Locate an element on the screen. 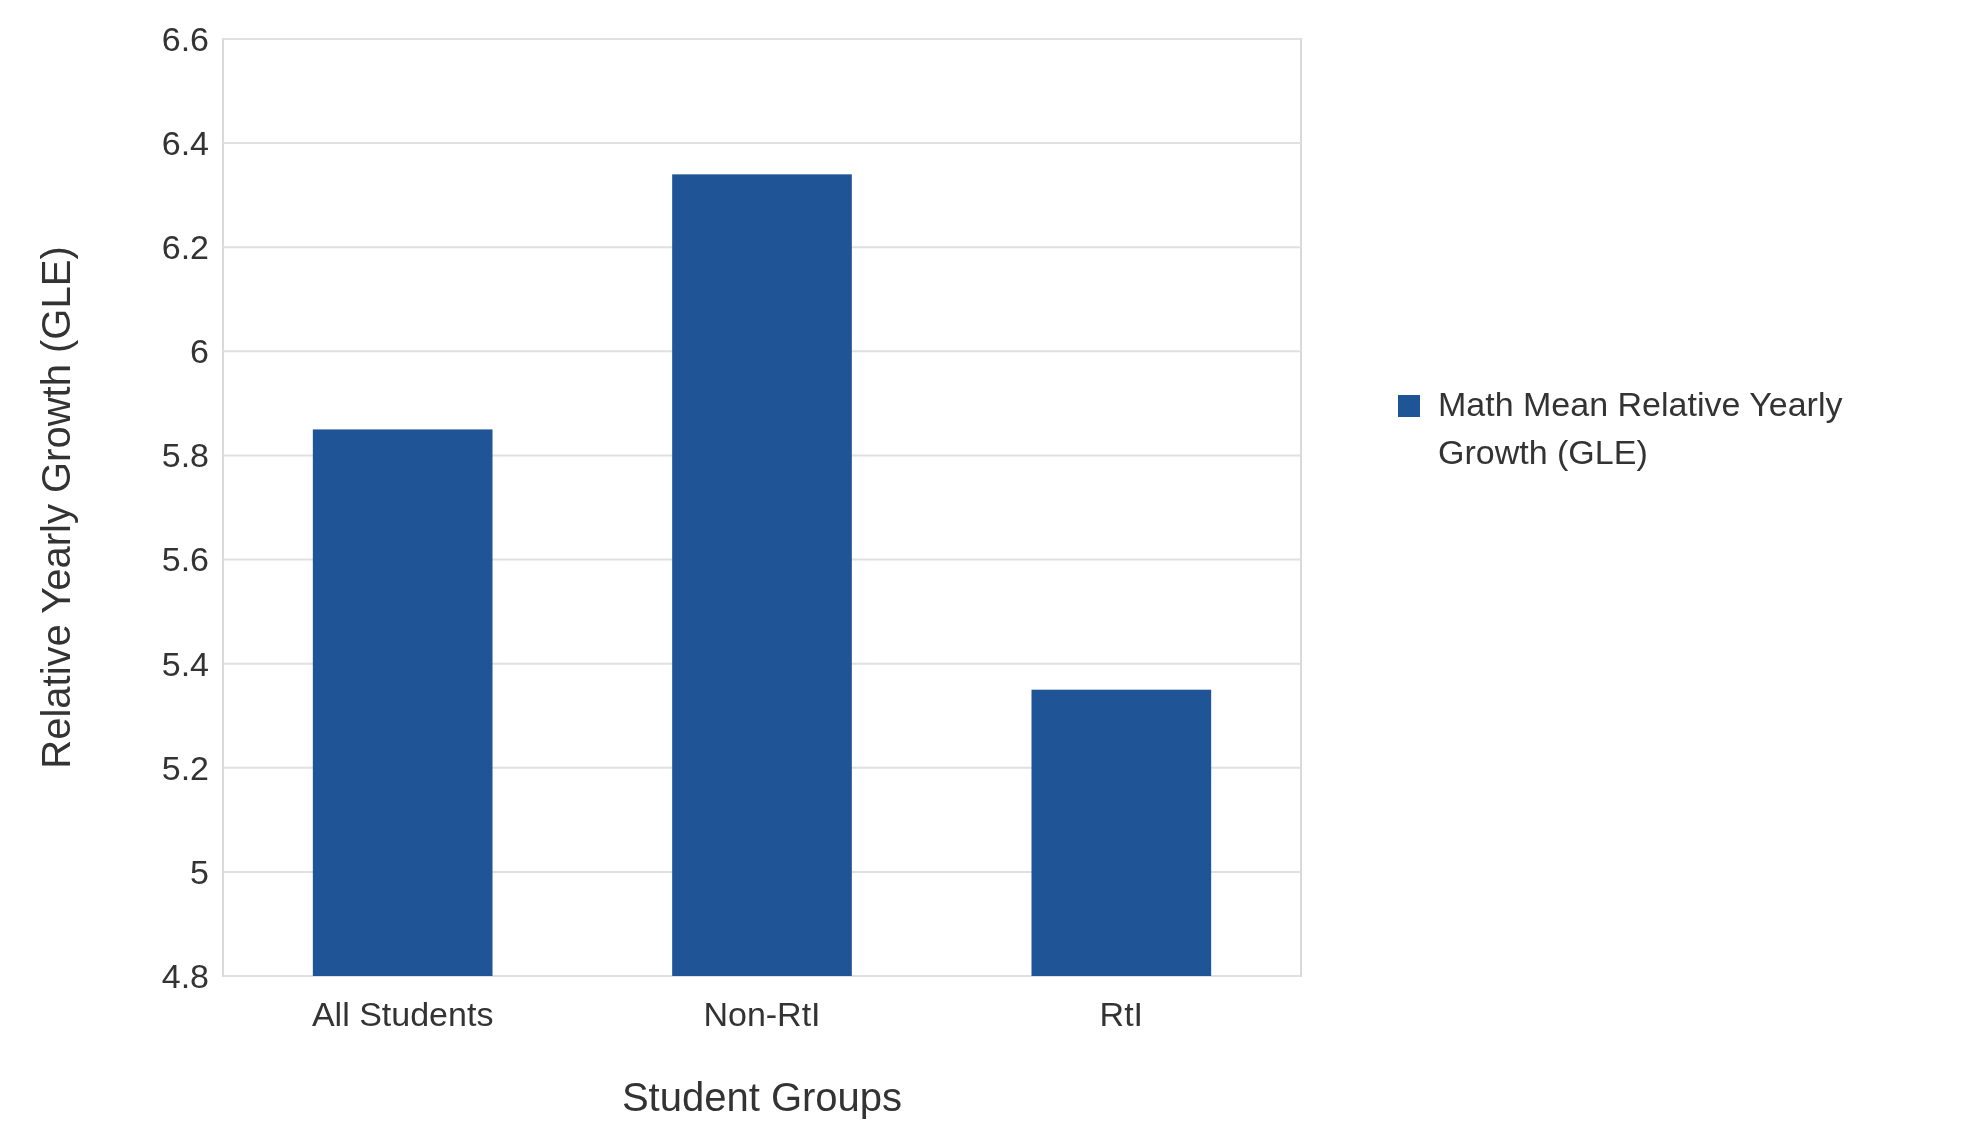  y-axis-title: Relative Yearly Growth (GLE) is located at coordinates (56, 507).